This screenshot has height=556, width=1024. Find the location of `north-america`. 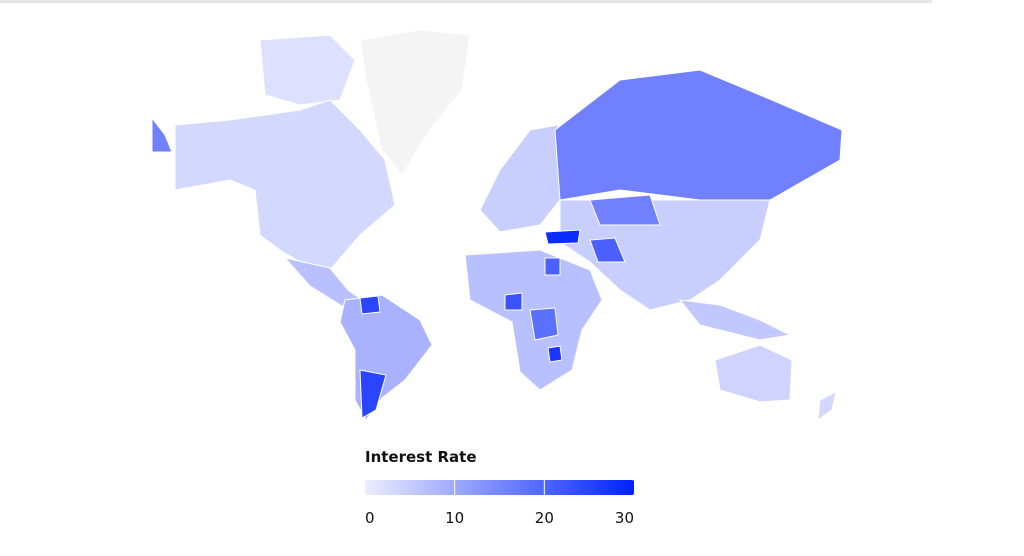

north-america is located at coordinates (285, 185).